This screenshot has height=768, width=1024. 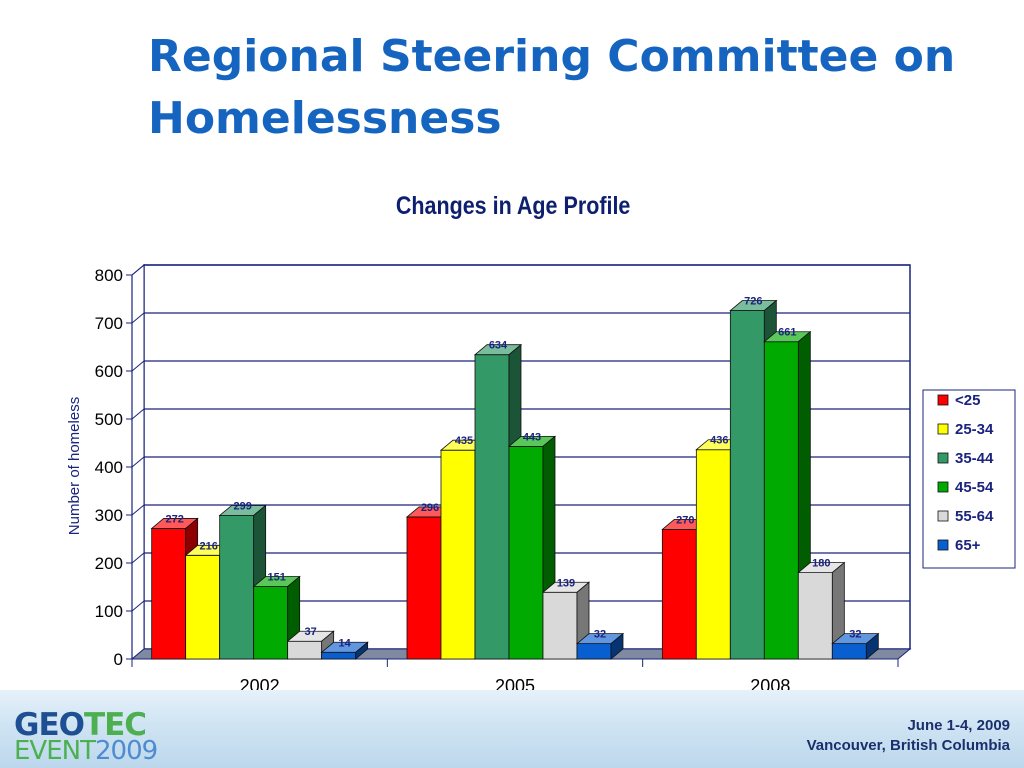 I want to click on legend-label: 55-64, so click(x=974, y=516).